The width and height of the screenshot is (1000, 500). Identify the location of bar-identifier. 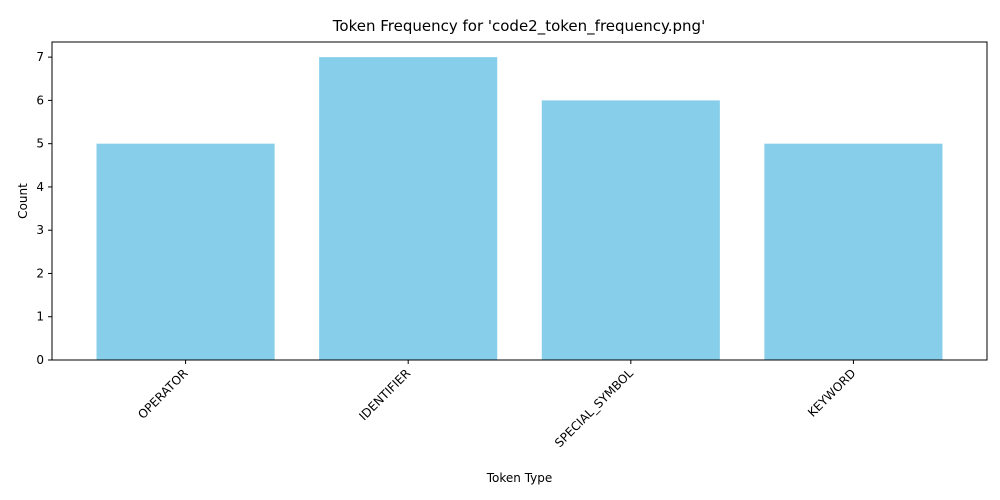
(408, 209).